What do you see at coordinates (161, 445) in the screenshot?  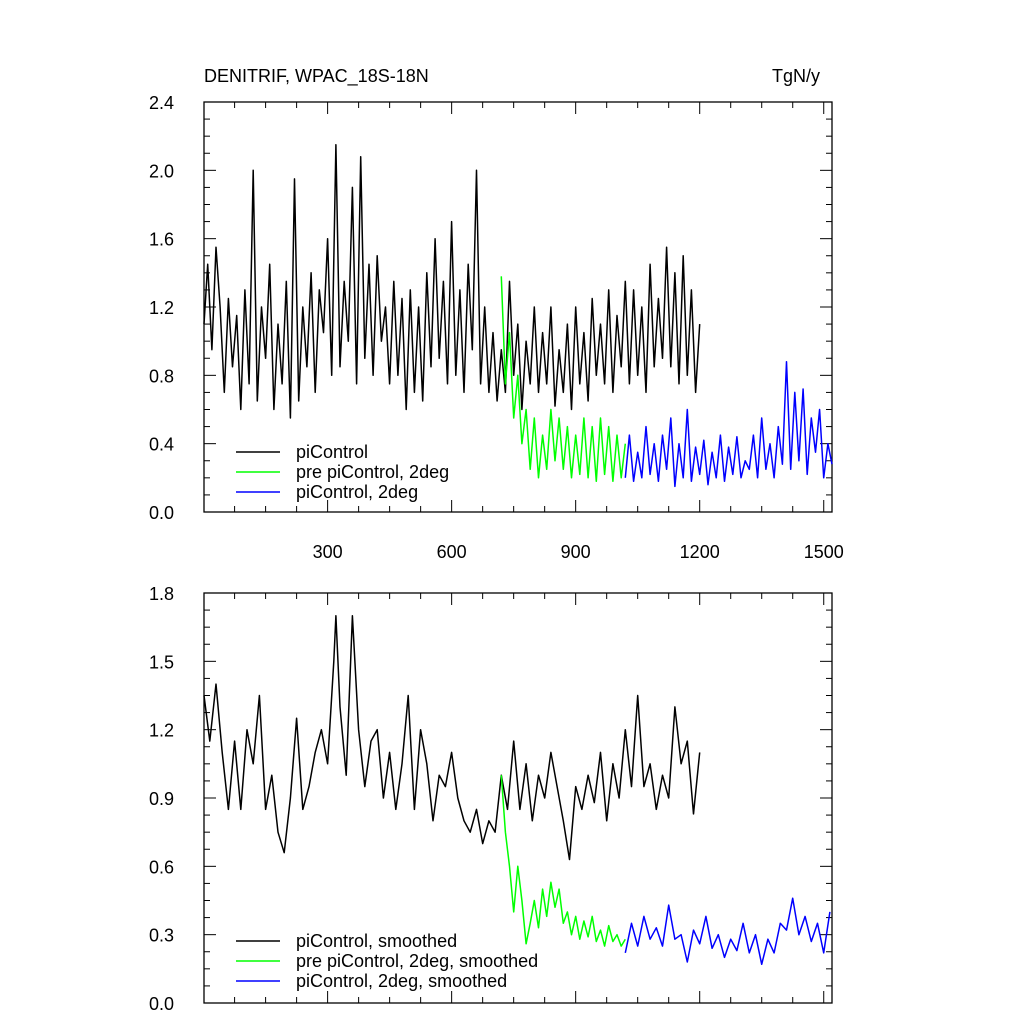 I see `y-tick-label: 0.4` at bounding box center [161, 445].